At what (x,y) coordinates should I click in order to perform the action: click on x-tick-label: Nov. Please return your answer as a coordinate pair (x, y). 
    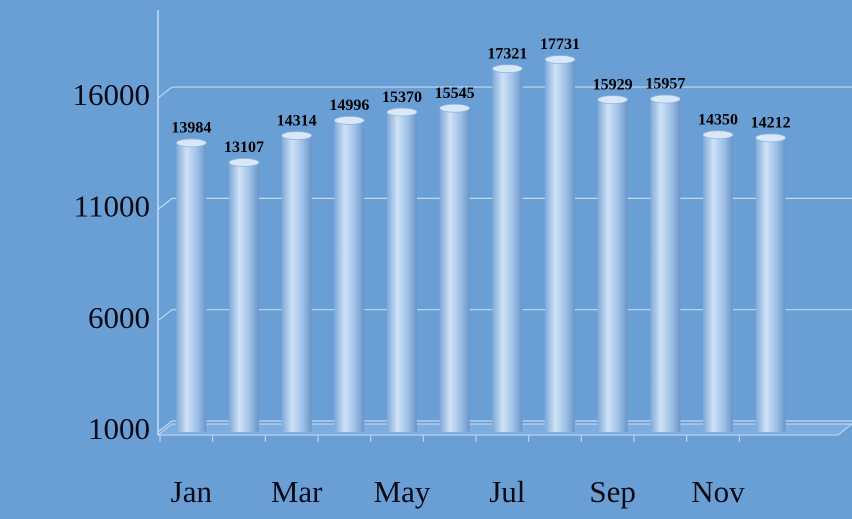
    Looking at the image, I should click on (718, 491).